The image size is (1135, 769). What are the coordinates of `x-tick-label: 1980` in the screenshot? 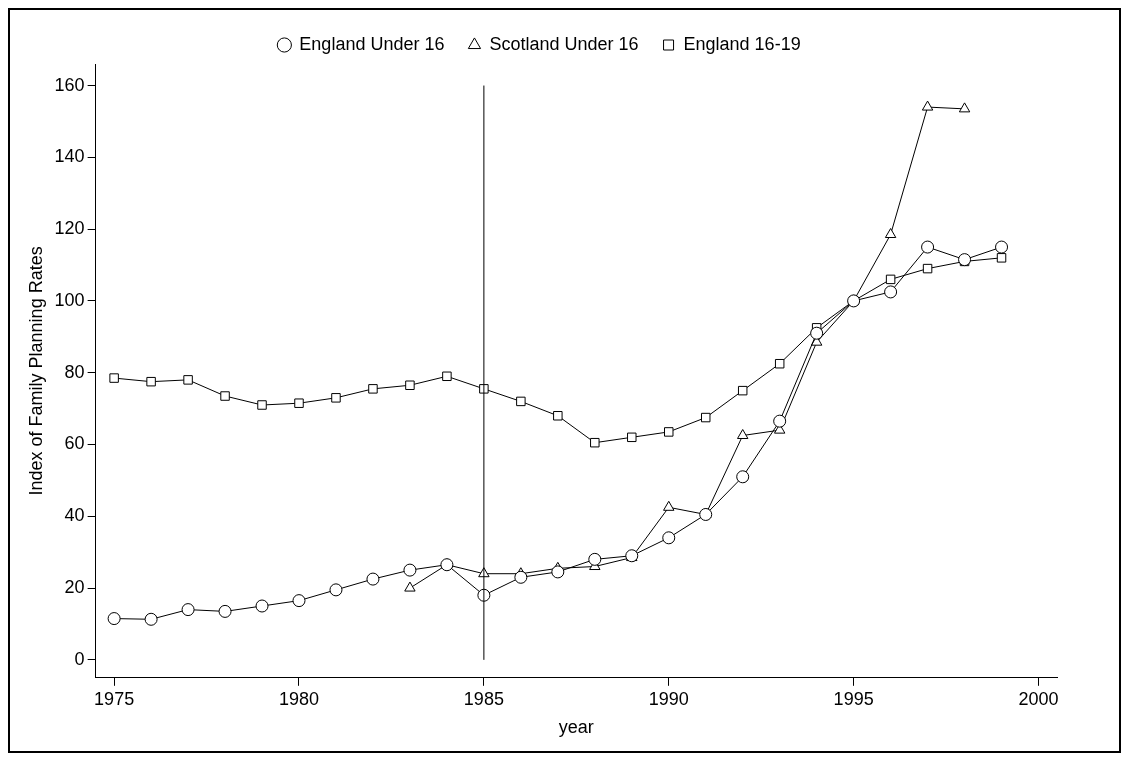 It's located at (299, 698).